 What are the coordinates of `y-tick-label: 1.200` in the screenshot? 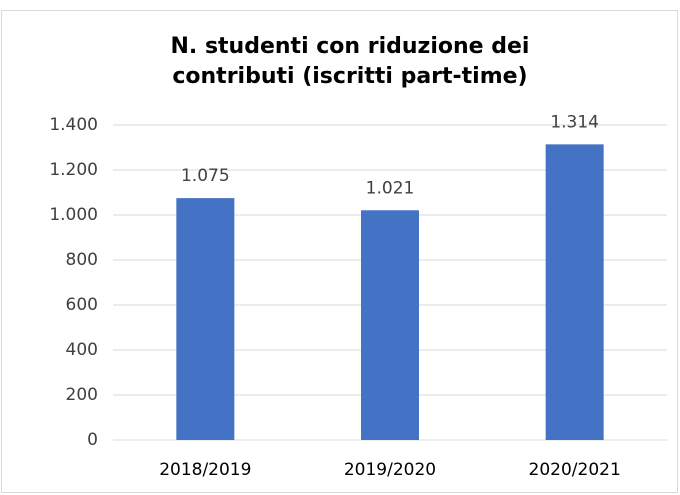 It's located at (73, 170).